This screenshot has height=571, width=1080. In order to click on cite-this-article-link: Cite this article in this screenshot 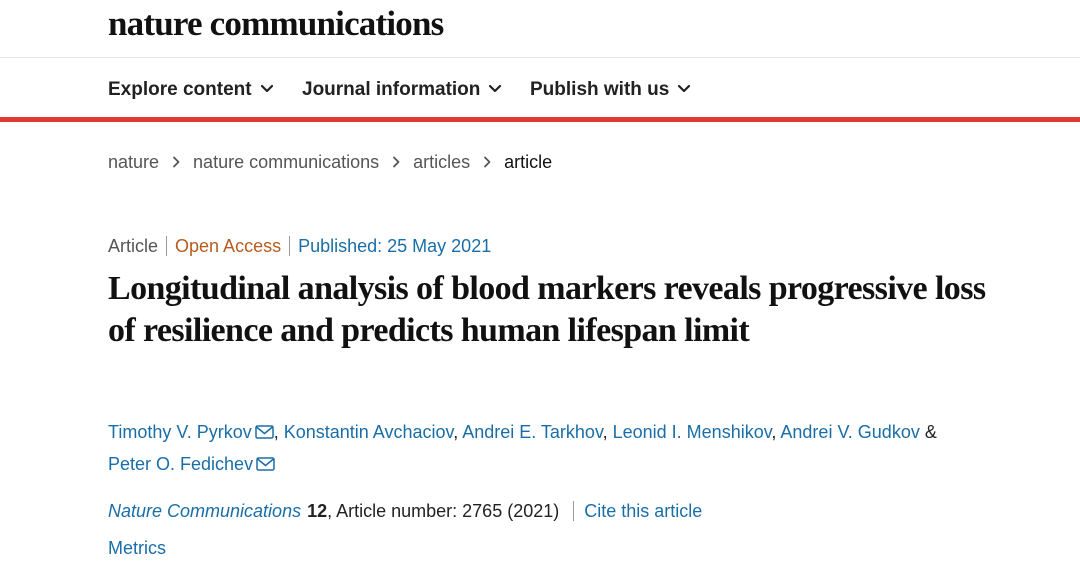, I will do `click(643, 511)`.